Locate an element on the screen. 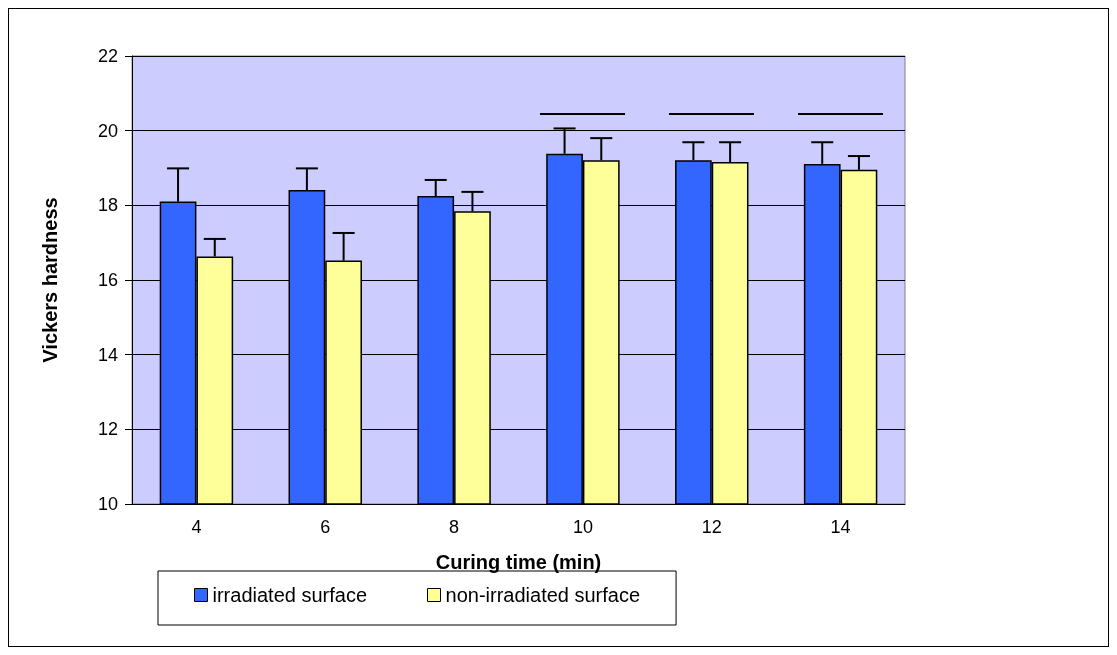 The width and height of the screenshot is (1117, 655). y-tick-label: 10 is located at coordinates (107, 504).